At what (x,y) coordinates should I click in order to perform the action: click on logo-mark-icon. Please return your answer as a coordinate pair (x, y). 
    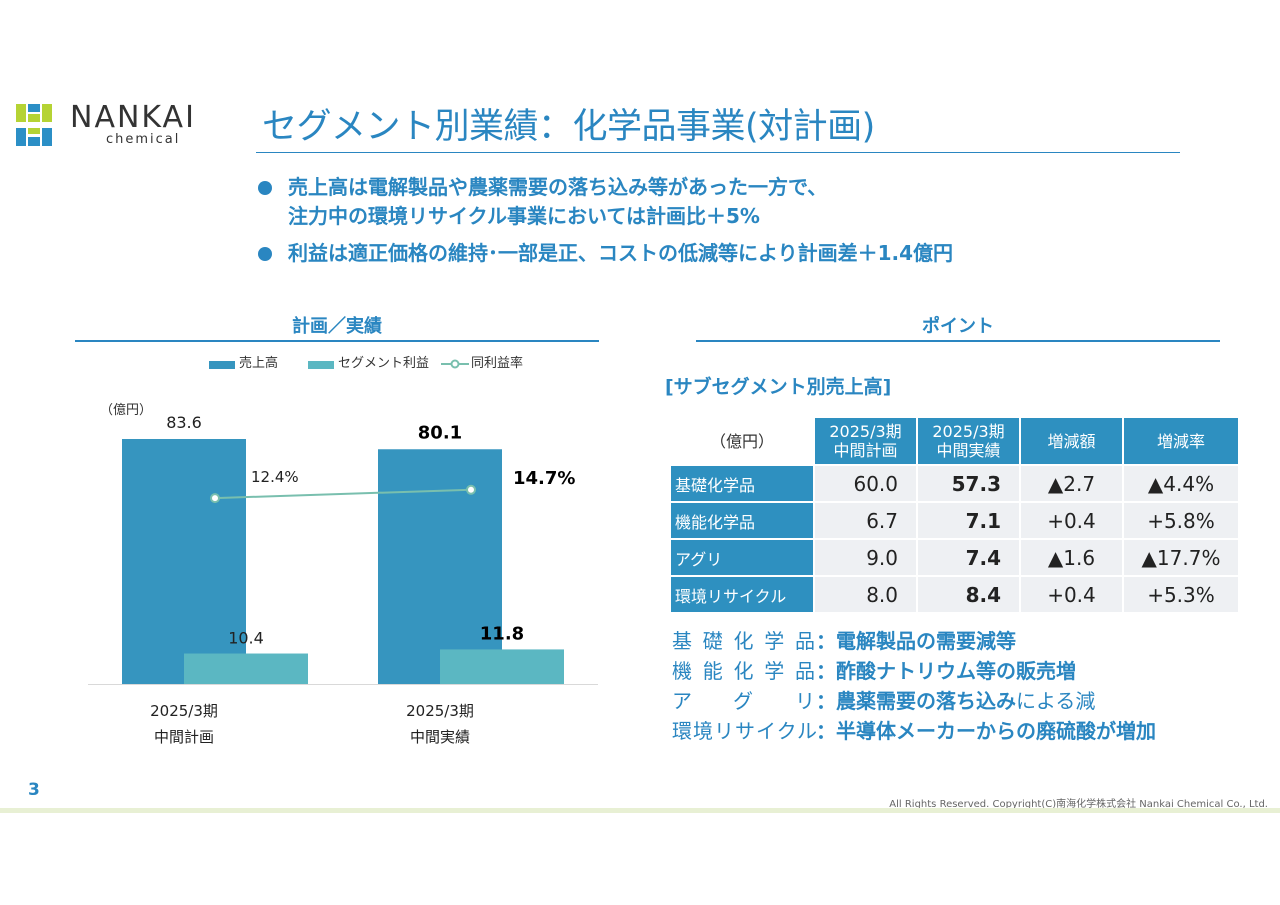
    Looking at the image, I should click on (34, 125).